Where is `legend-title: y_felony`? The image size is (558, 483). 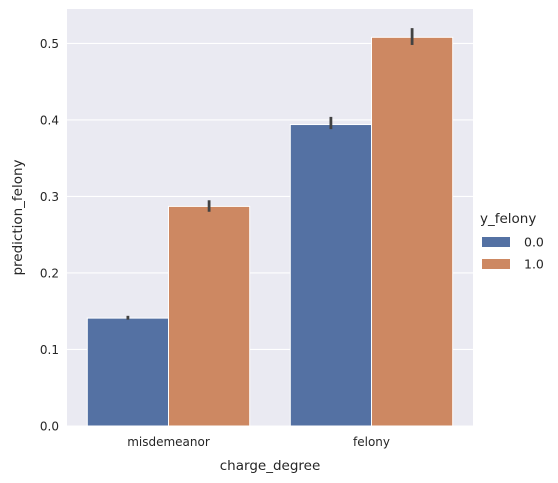
legend-title: y_felony is located at coordinates (508, 219).